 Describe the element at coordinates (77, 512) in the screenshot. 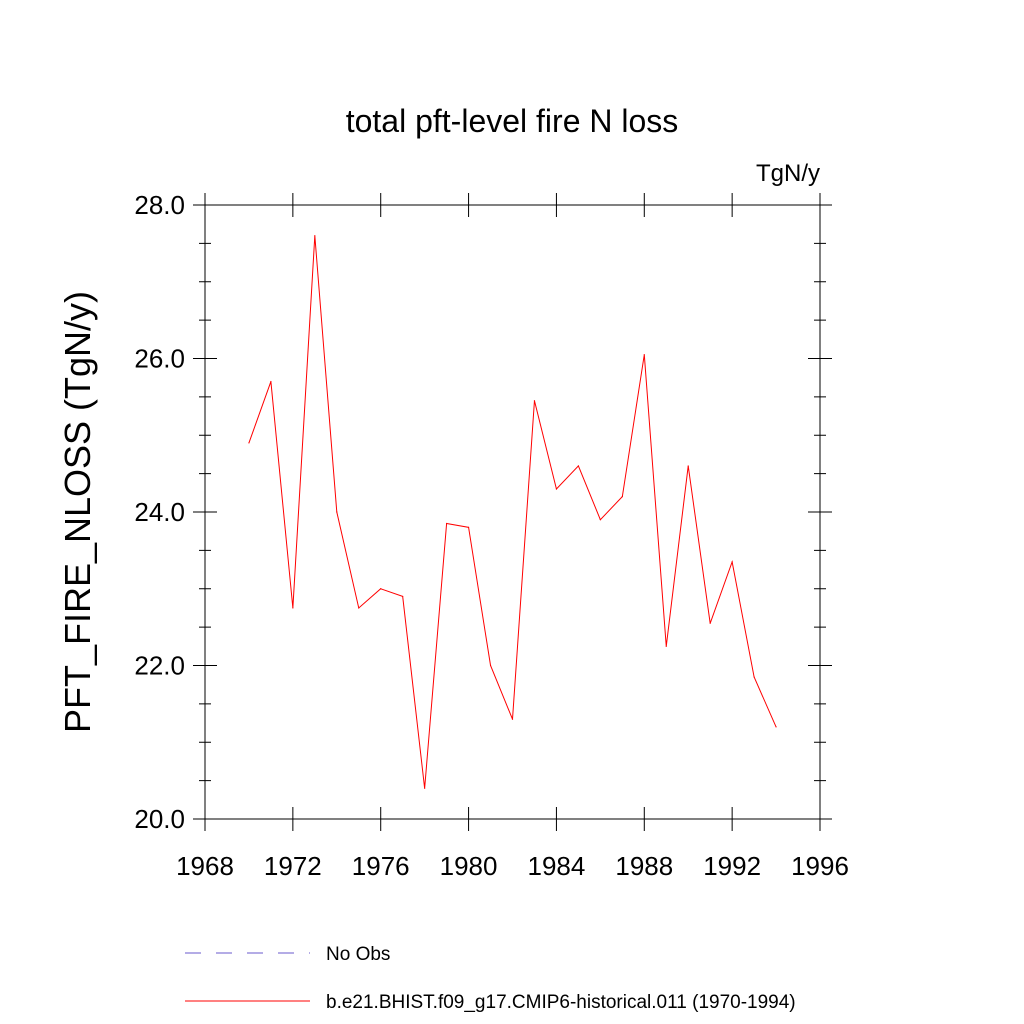

I see `y-axis-label: PFT_FIRE_NLOSS (TgN/y)` at that location.